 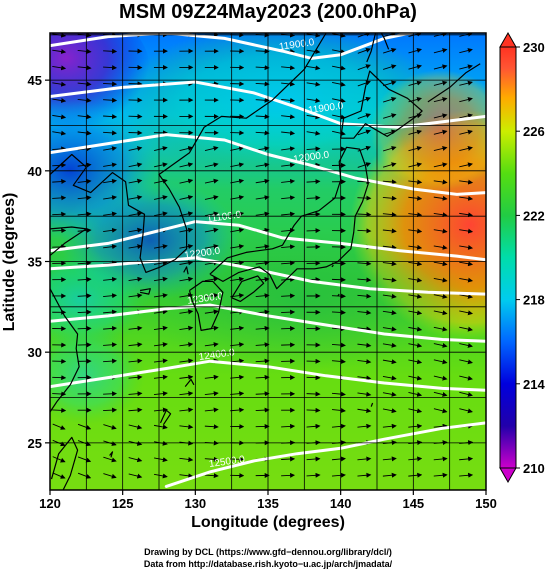 What do you see at coordinates (534, 300) in the screenshot?
I see `colorbar-tick-label: 218` at bounding box center [534, 300].